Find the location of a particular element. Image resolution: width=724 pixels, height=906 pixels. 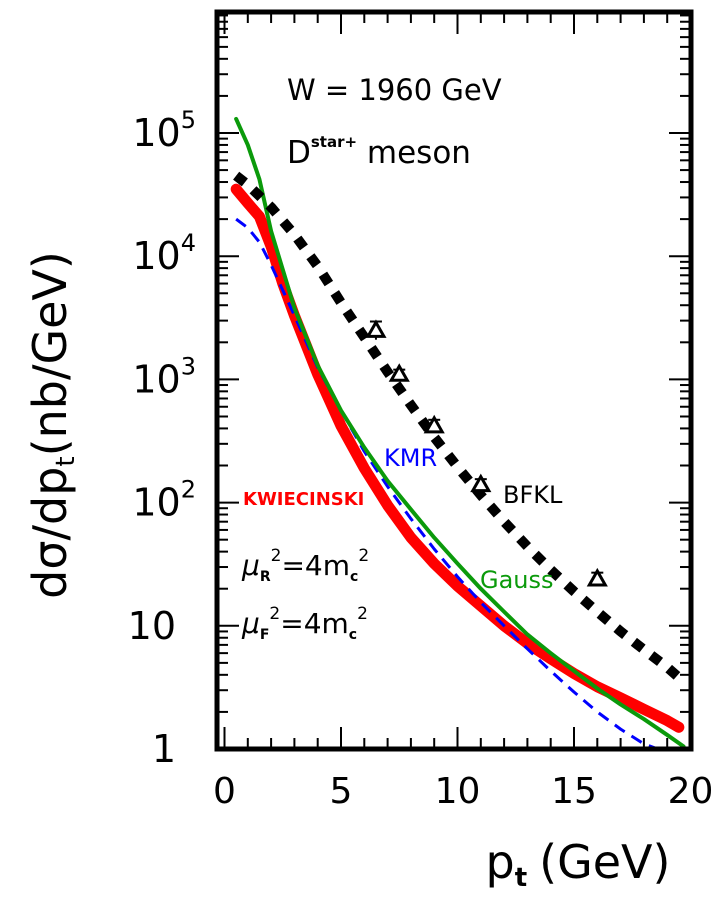

y-axis-label-sub: t is located at coordinates (66, 461).